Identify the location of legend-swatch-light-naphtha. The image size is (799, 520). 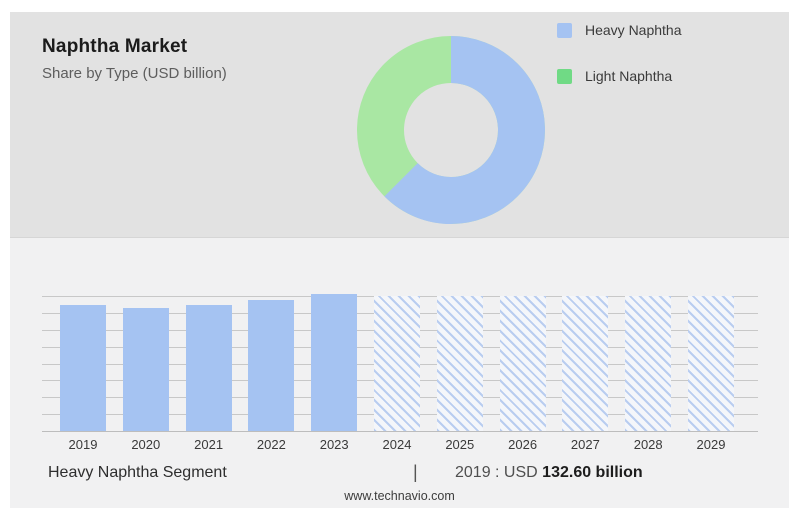
(564, 76).